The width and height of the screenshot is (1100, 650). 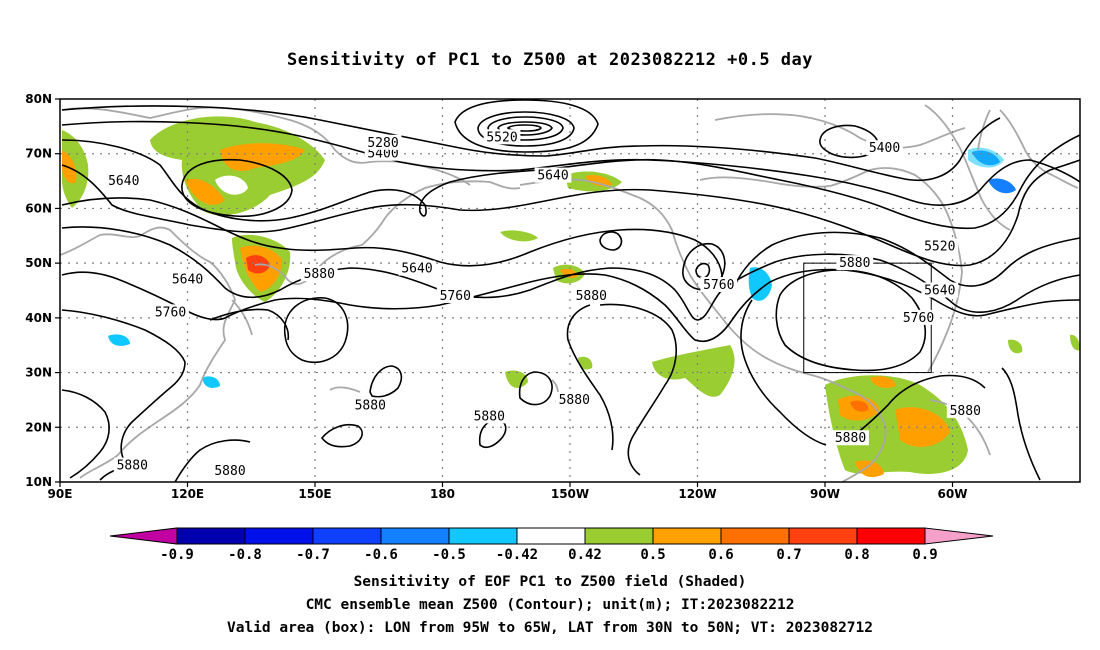 I want to click on lon-label: 120E, so click(x=187, y=494).